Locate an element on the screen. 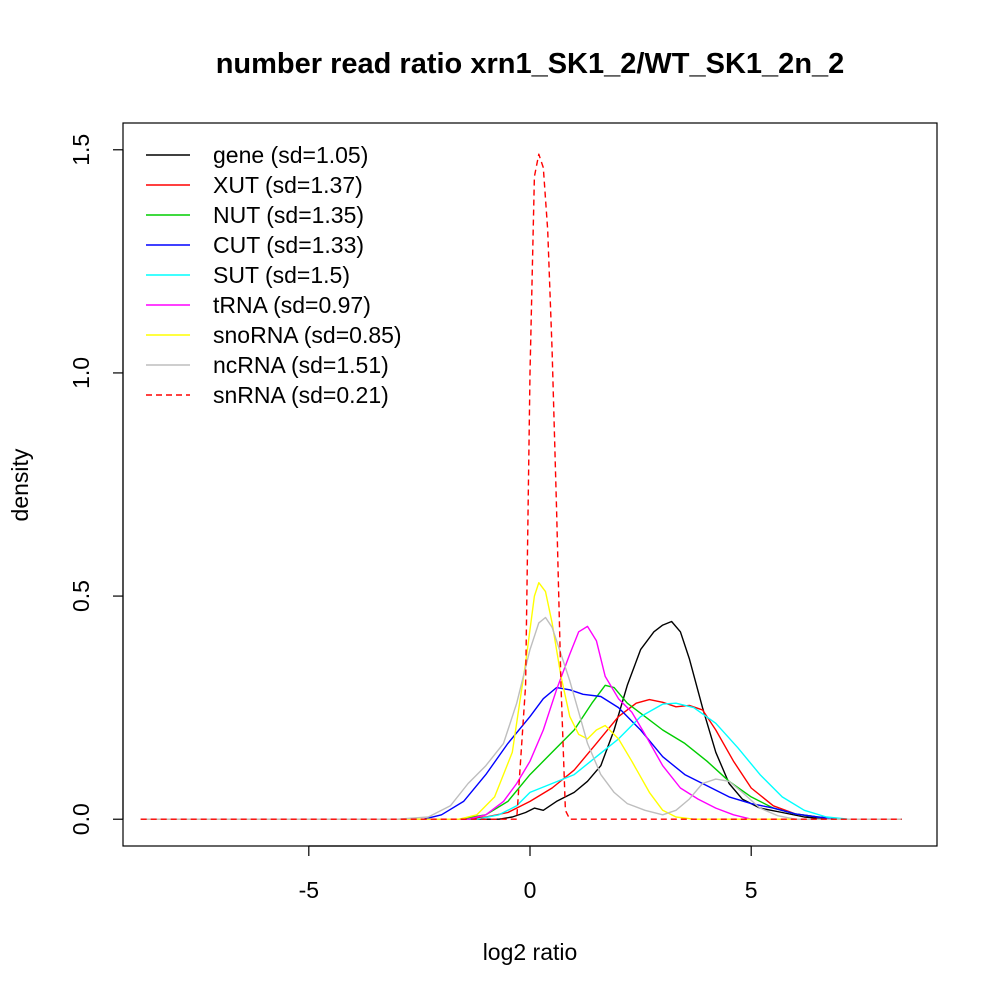 Image resolution: width=1000 pixels, height=1000 pixels. legend-label-8: snRNA (sd=0.21) is located at coordinates (301, 395).